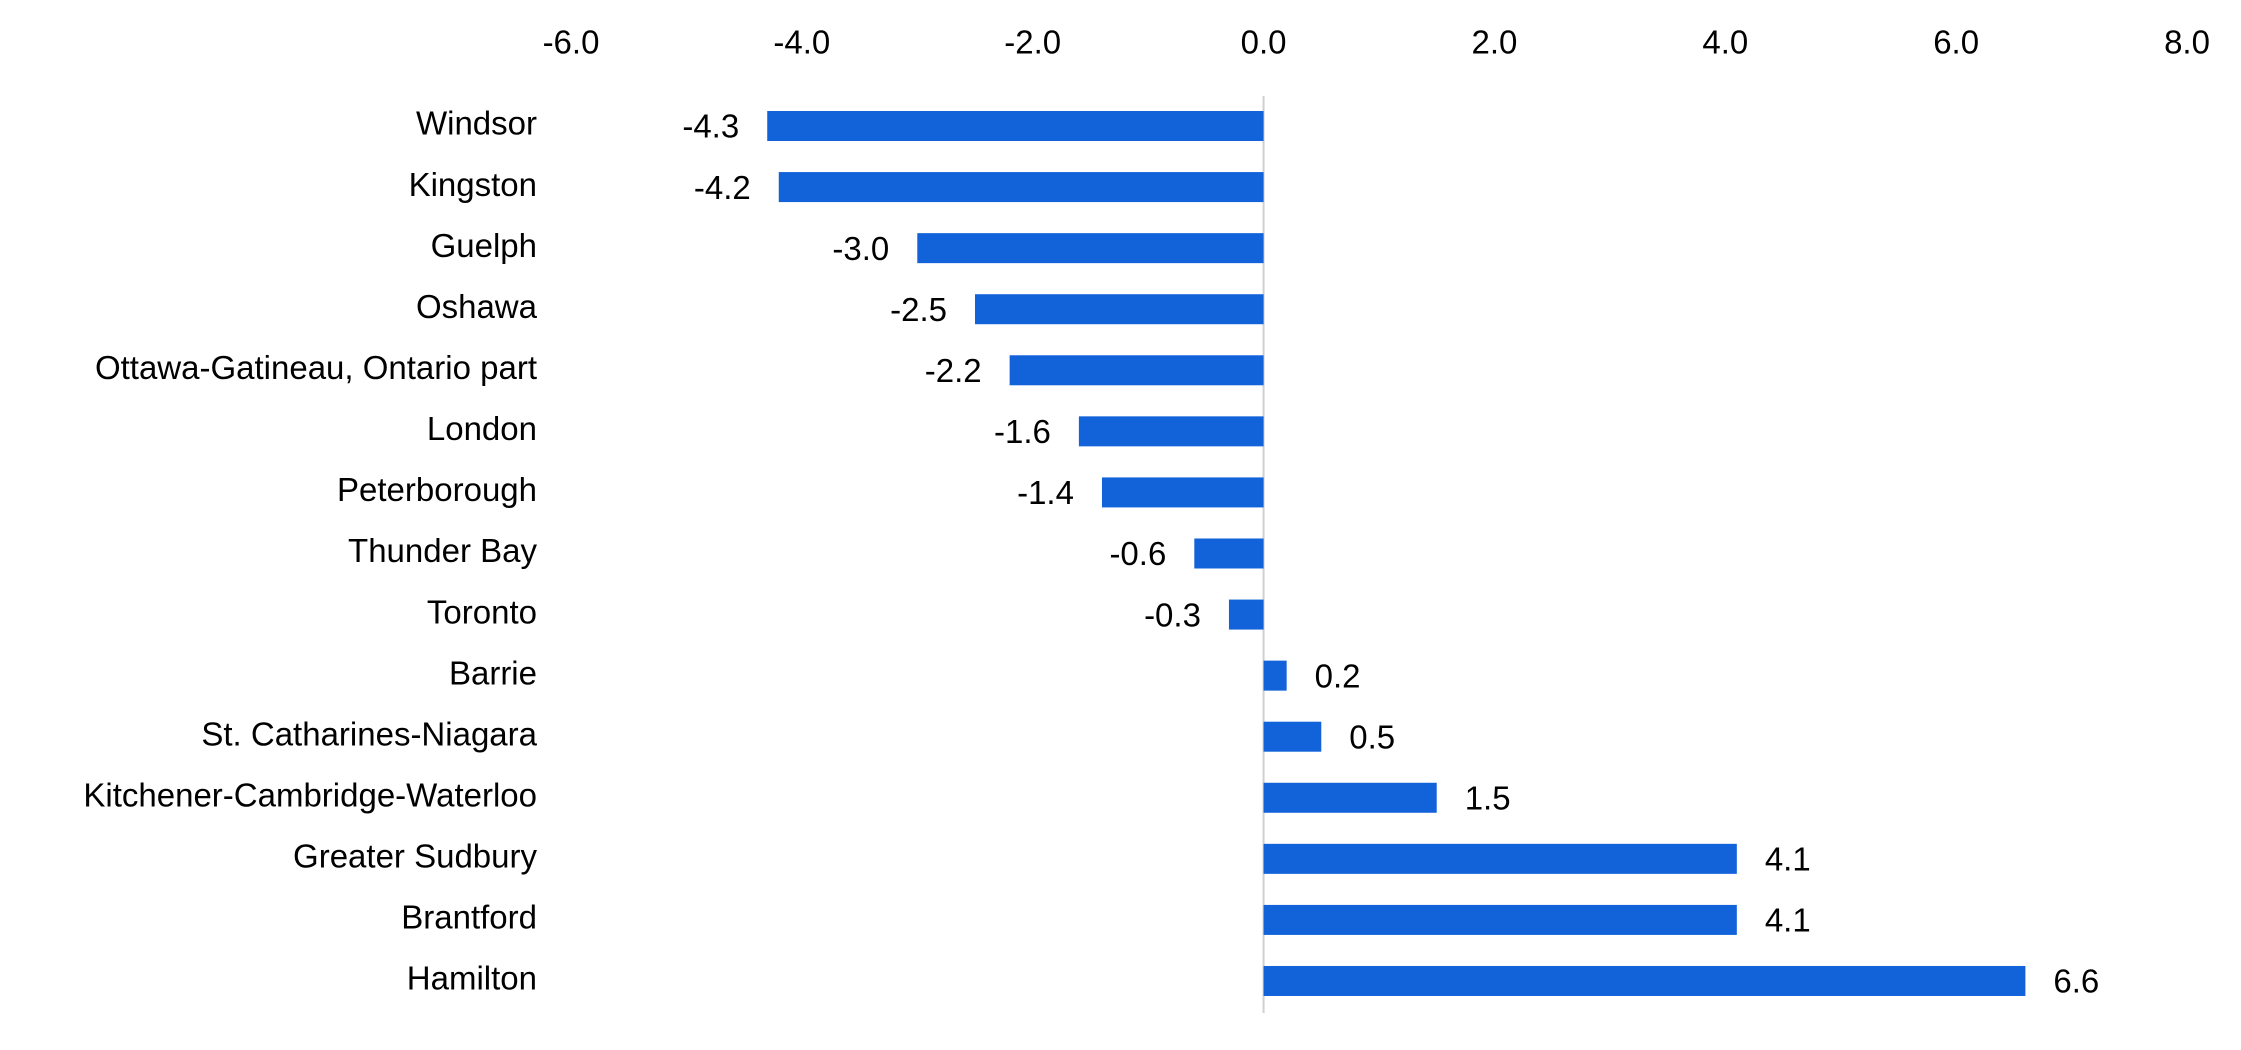 This screenshot has width=2241, height=1050. What do you see at coordinates (482, 428) in the screenshot?
I see `category-label: London` at bounding box center [482, 428].